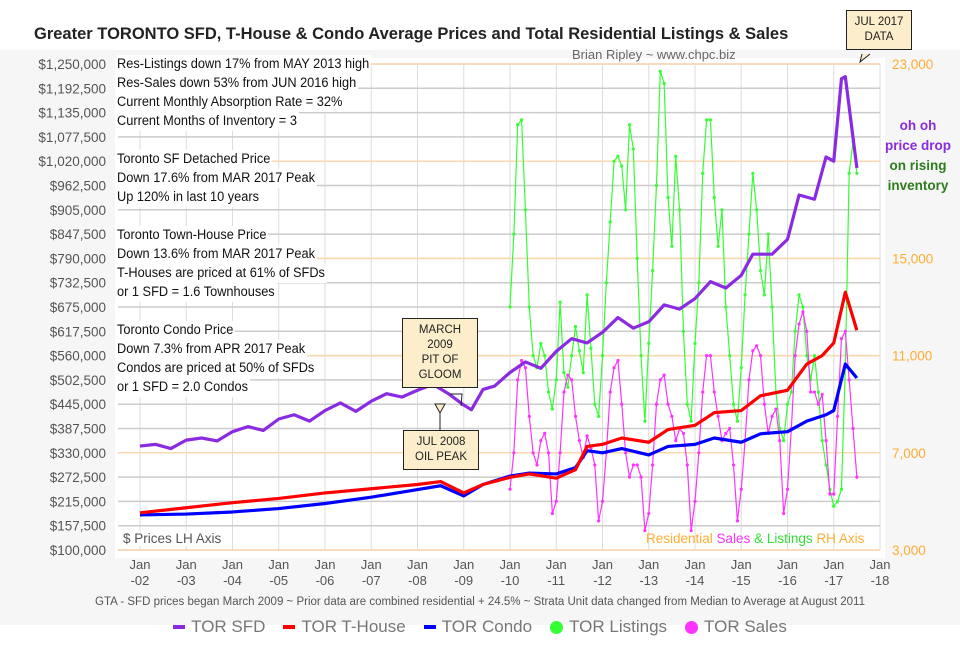 The image size is (960, 672). I want to click on left-tick-label: $387,500, so click(78, 429).